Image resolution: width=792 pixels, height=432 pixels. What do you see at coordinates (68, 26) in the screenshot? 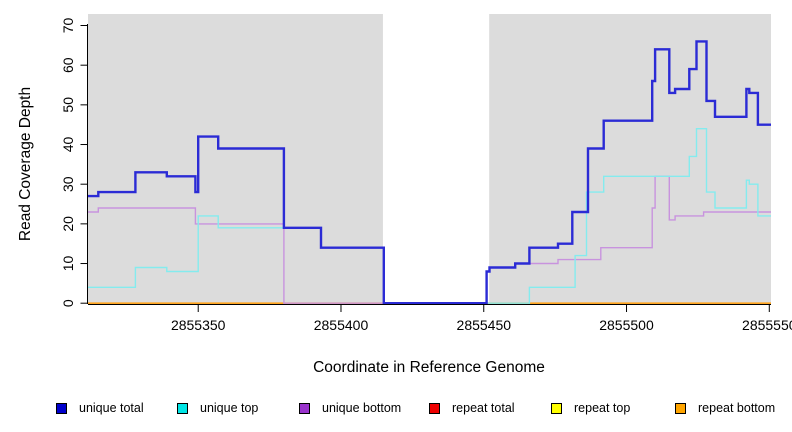
I see `y-tick-label: 70` at bounding box center [68, 26].